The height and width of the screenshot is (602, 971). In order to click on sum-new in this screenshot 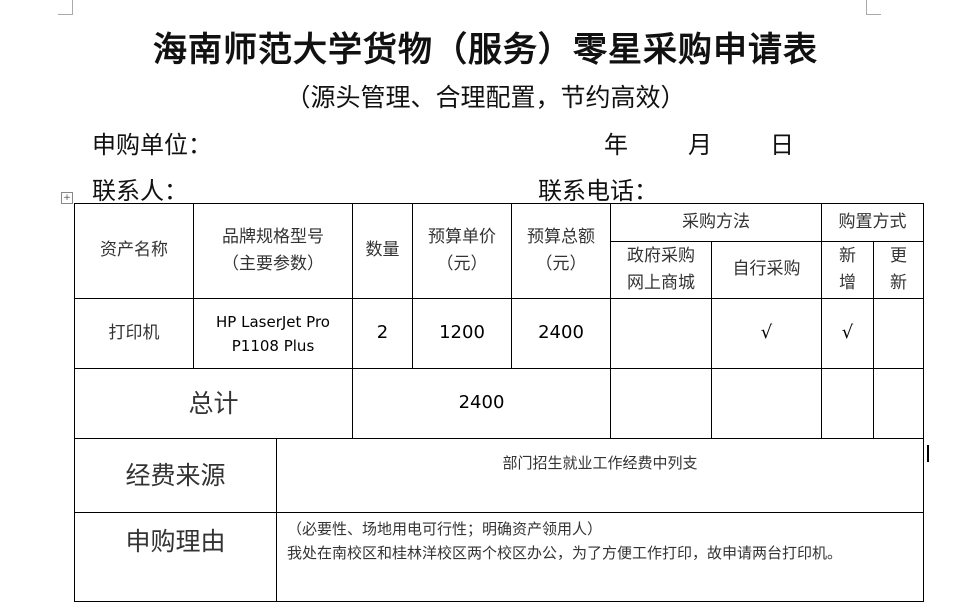, I will do `click(847, 403)`.